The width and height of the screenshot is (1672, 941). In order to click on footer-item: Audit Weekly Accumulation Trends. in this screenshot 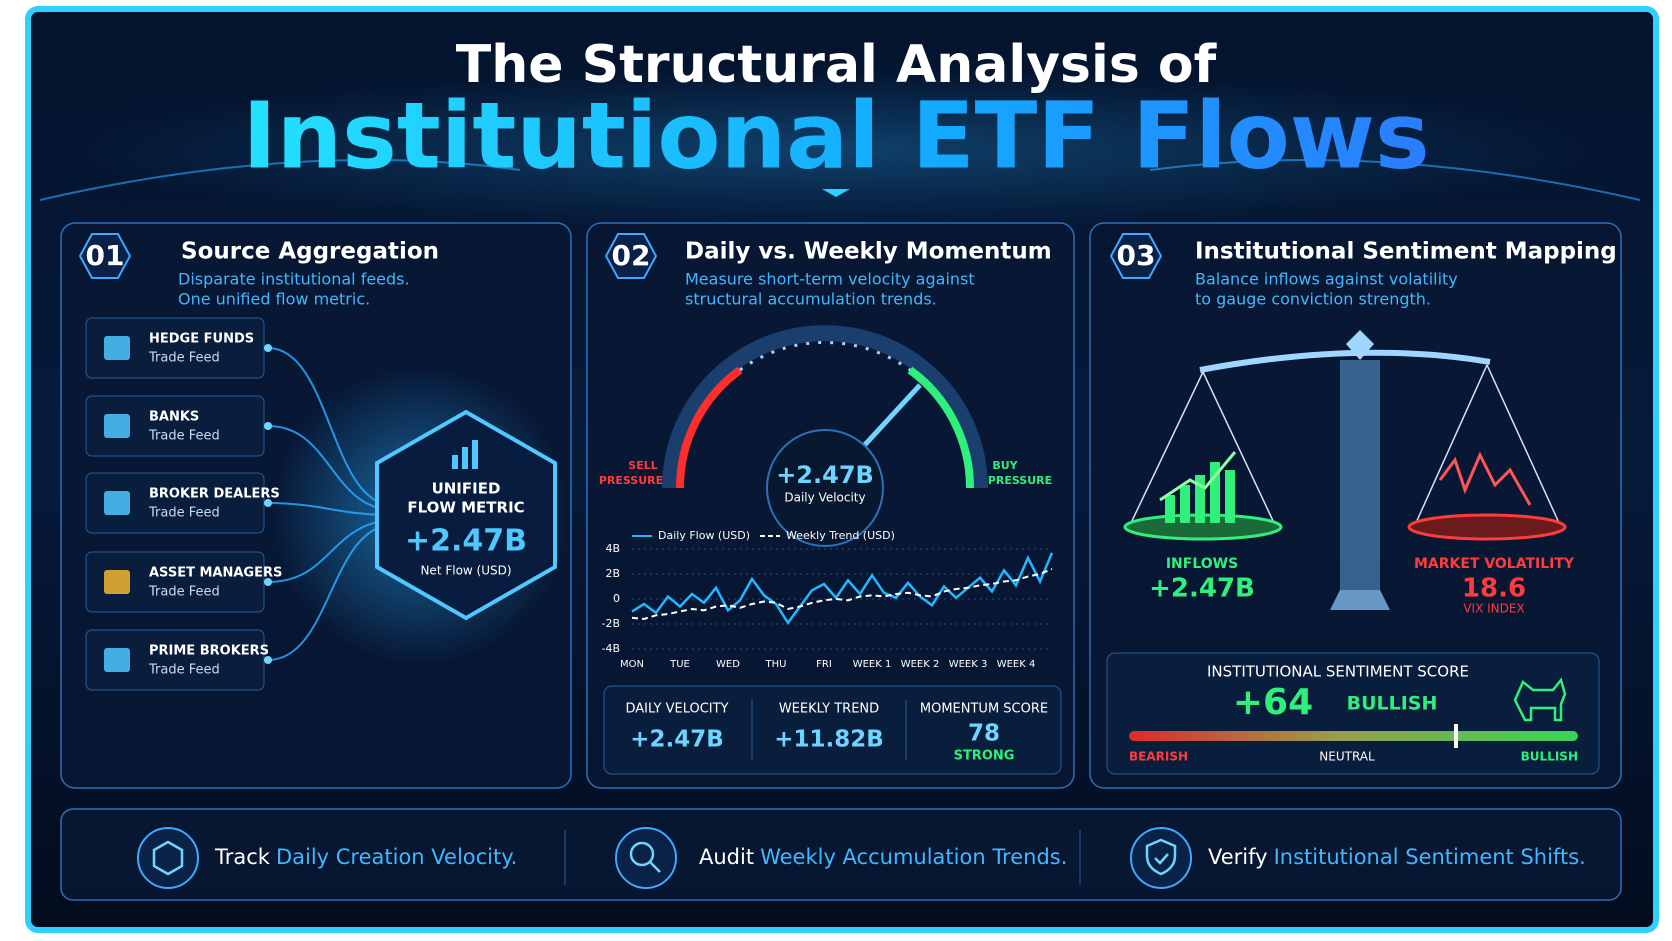, I will do `click(883, 857)`.